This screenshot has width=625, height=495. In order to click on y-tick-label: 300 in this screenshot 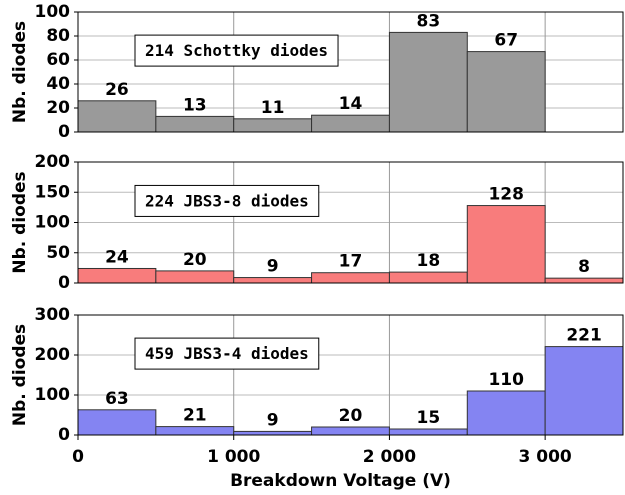, I will do `click(53, 315)`.